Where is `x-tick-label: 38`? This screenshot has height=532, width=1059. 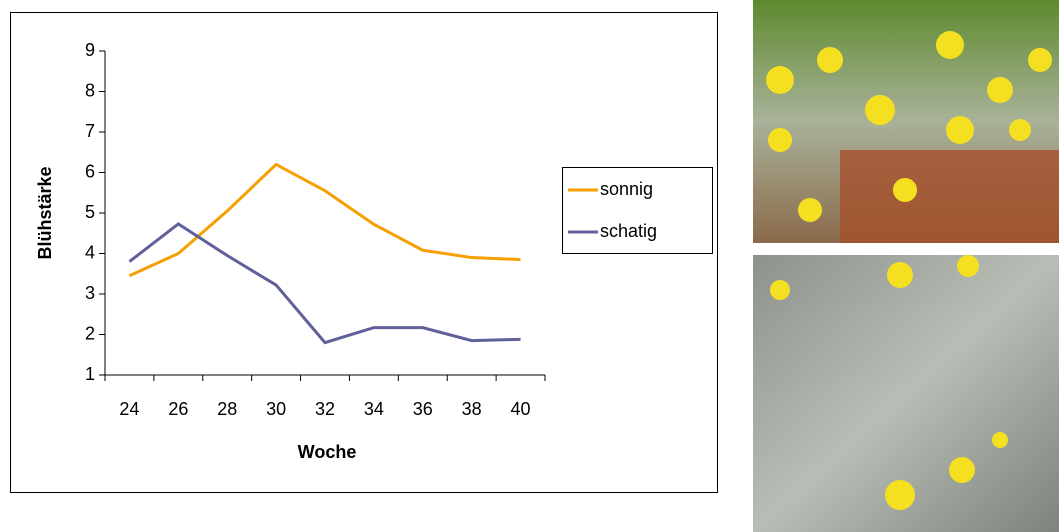 x-tick-label: 38 is located at coordinates (472, 409).